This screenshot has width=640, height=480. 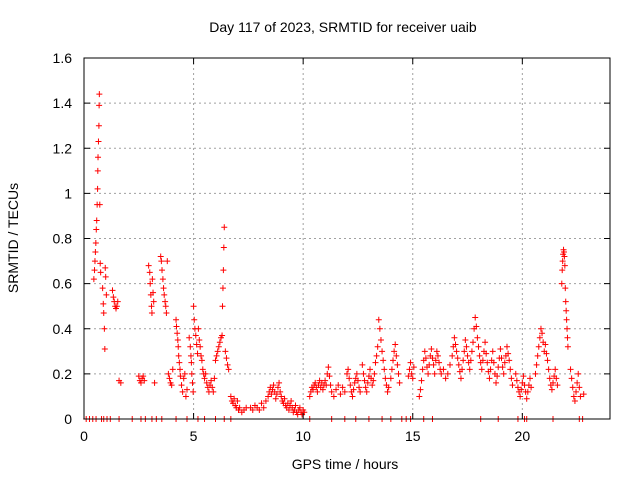 What do you see at coordinates (13, 238) in the screenshot?
I see `y-axis-label: SRMTID / TECUs` at bounding box center [13, 238].